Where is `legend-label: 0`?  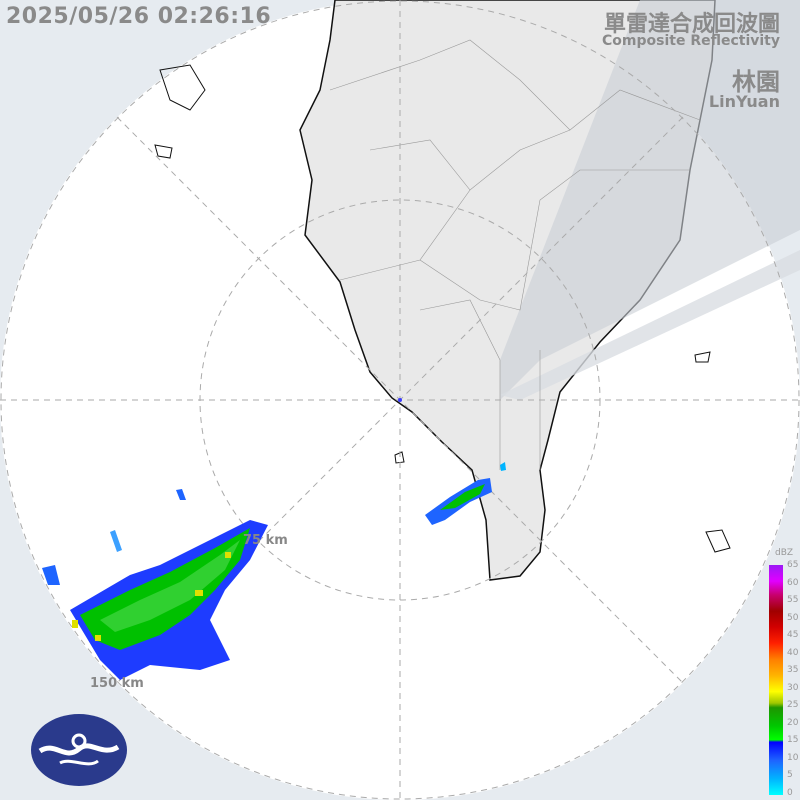 legend-label: 0 is located at coordinates (790, 792).